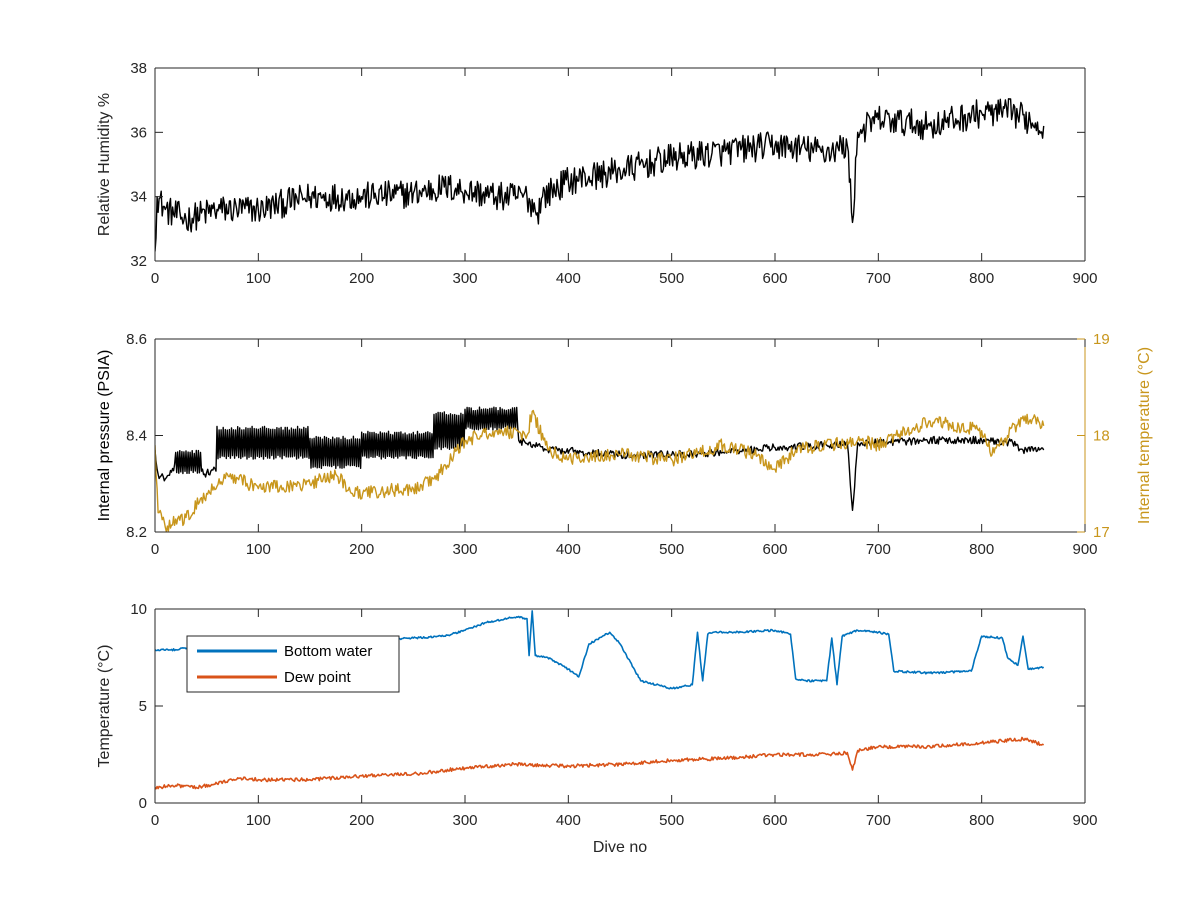 This screenshot has width=1200, height=900. What do you see at coordinates (104, 436) in the screenshot?
I see `y-axis-label: Internal pressure (PSIA)` at bounding box center [104, 436].